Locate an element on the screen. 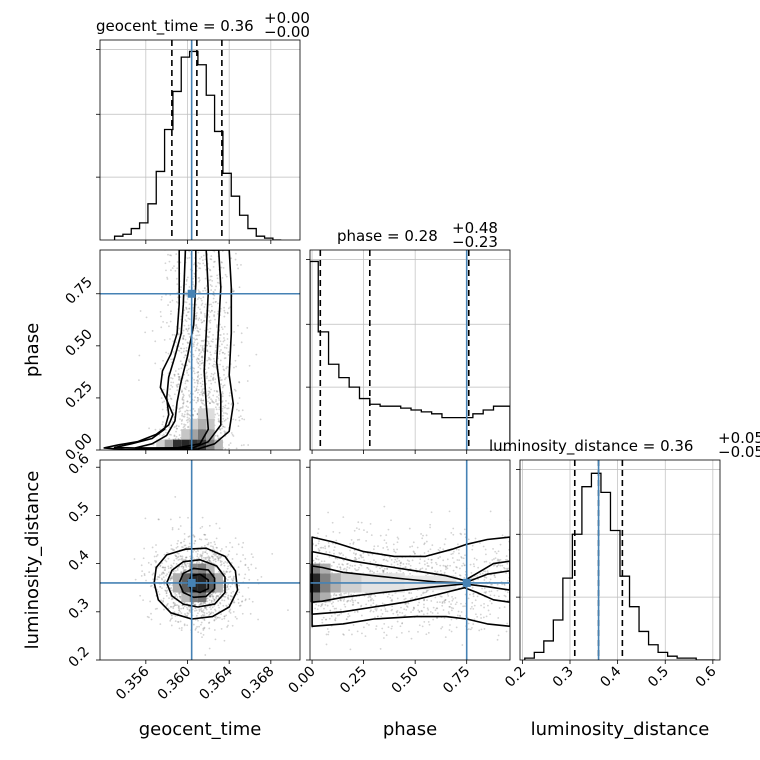 The height and width of the screenshot is (760, 760). contour-luminosity-distance-vs-geocent-time-density-cell is located at coordinates (202, 568).